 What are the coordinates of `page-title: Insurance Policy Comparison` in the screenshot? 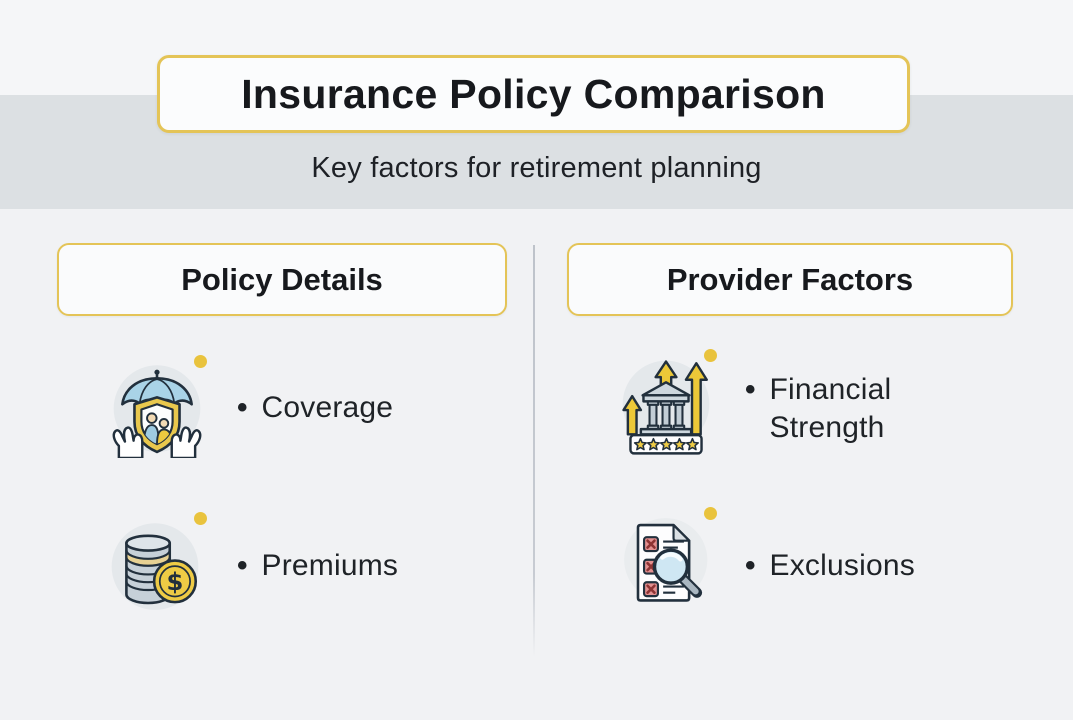 It's located at (533, 93).